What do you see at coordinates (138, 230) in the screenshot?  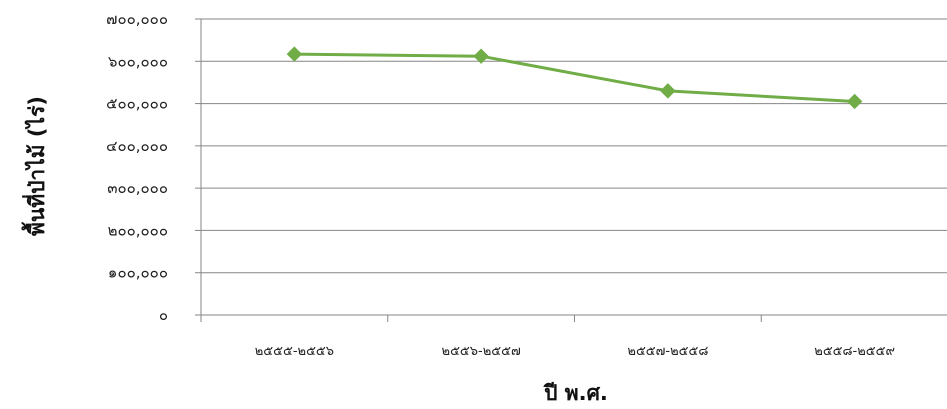 I see `y-tick-label: ๒๐๐,๐๐๐` at bounding box center [138, 230].